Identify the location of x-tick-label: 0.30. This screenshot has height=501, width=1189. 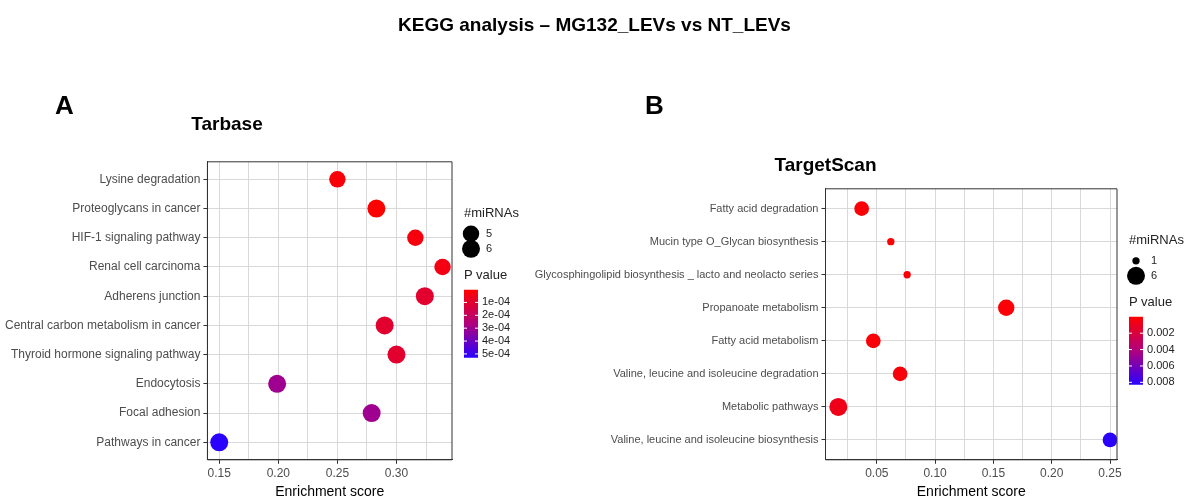
(396, 473).